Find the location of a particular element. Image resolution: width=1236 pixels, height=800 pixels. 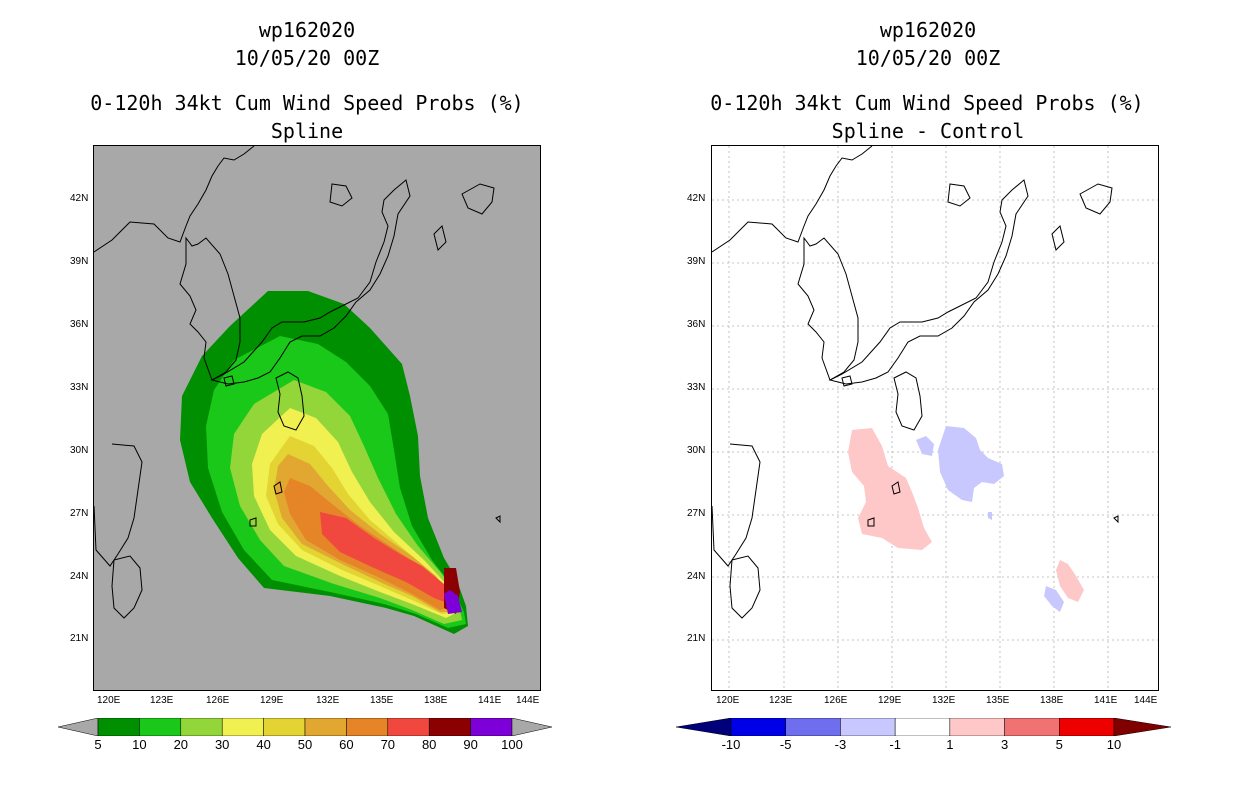

right-colorbar-swatches is located at coordinates (922, 727).